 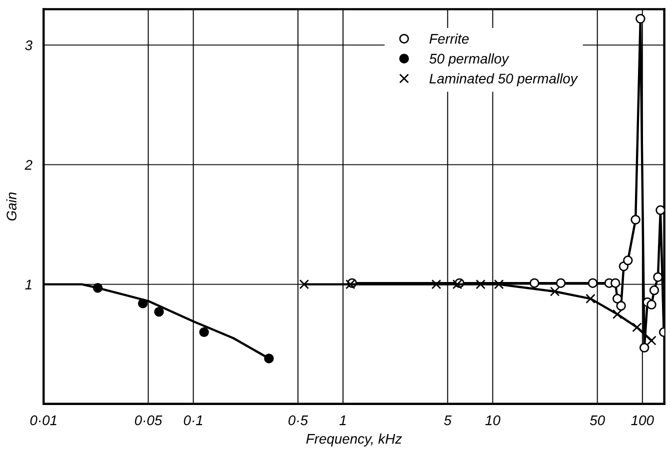 What do you see at coordinates (43, 420) in the screenshot?
I see `x-tick-label: 0·01` at bounding box center [43, 420].